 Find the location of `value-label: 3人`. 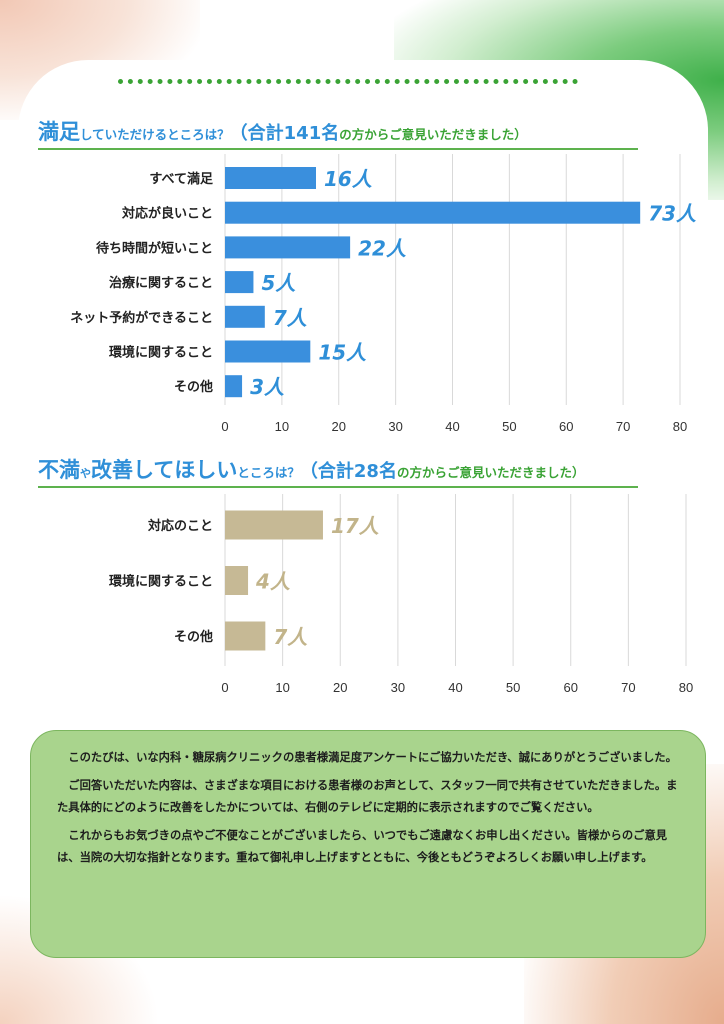

value-label: 3人 is located at coordinates (267, 387).